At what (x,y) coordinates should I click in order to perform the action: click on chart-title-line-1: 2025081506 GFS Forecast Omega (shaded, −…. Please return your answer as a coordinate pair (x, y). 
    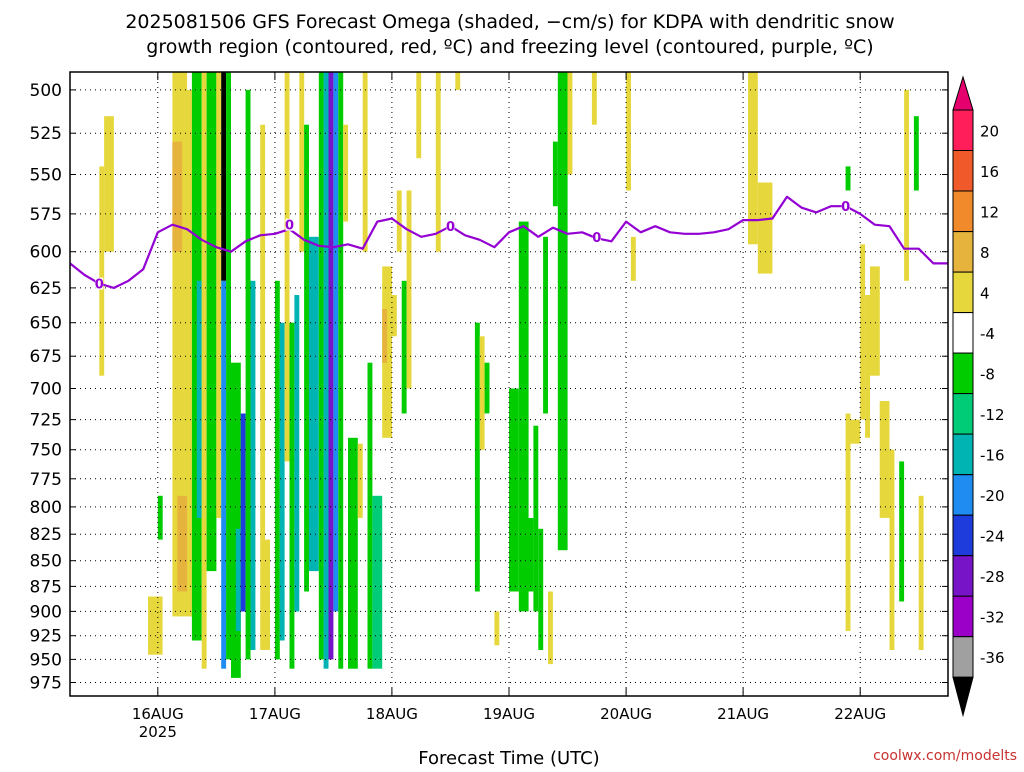
    Looking at the image, I should click on (509, 22).